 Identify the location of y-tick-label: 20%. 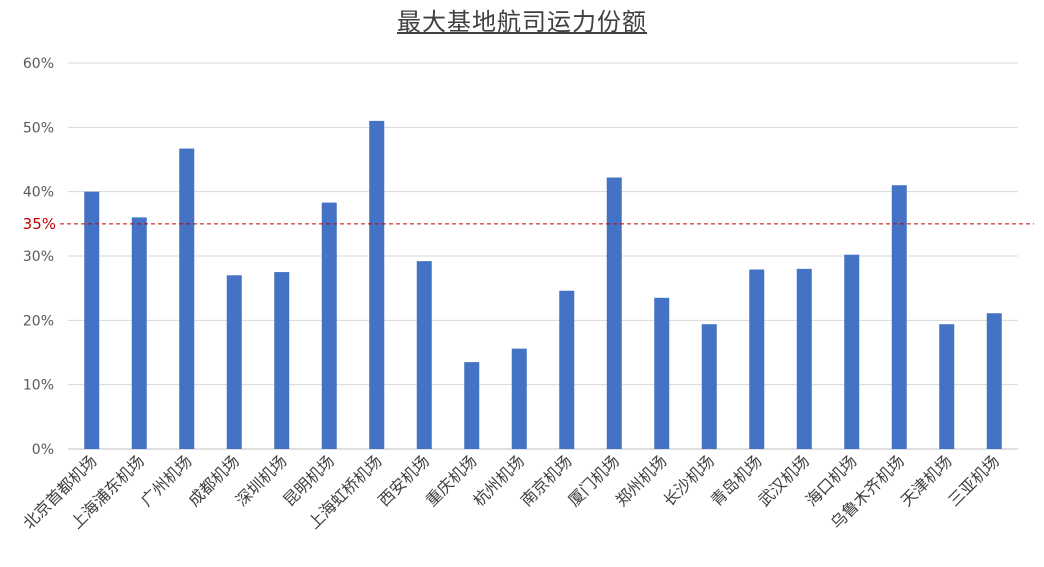
(38, 321).